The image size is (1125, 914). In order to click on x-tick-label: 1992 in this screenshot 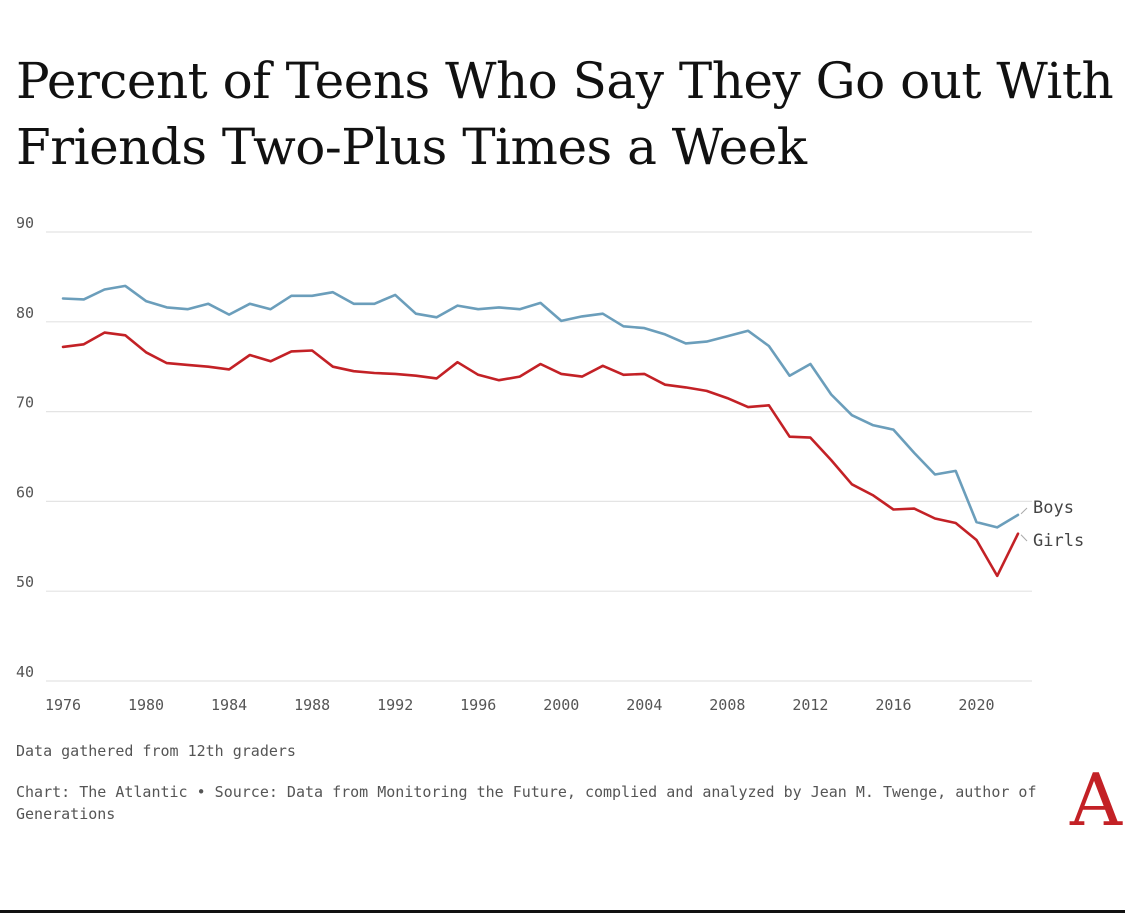, I will do `click(395, 705)`.